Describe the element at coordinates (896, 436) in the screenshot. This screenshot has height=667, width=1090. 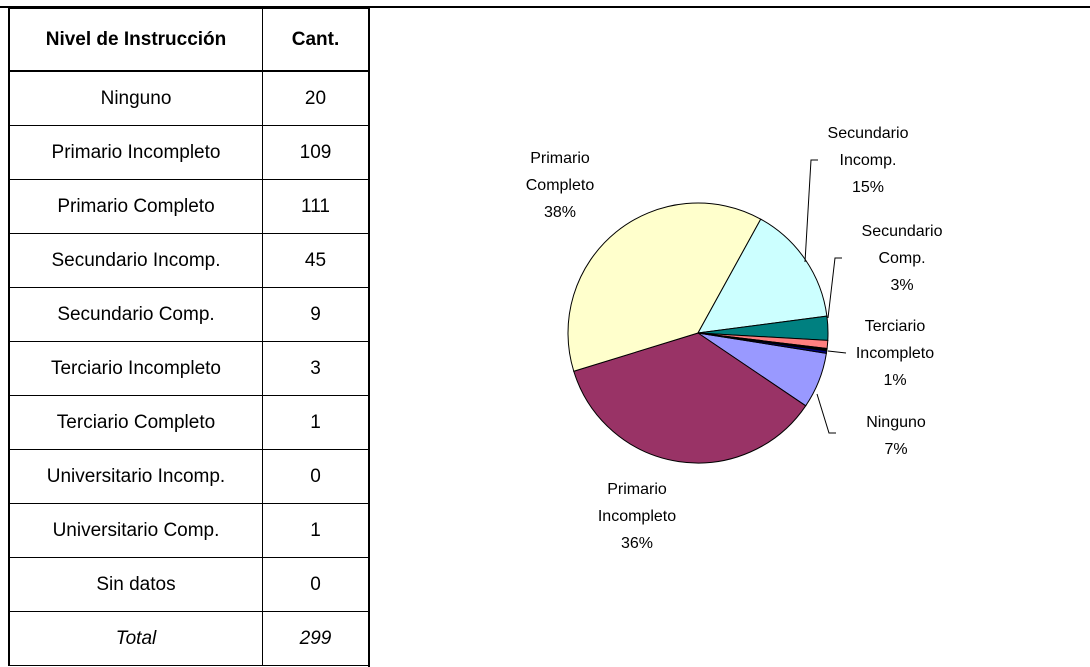
I see `slice-label: Ninguno 7%` at that location.